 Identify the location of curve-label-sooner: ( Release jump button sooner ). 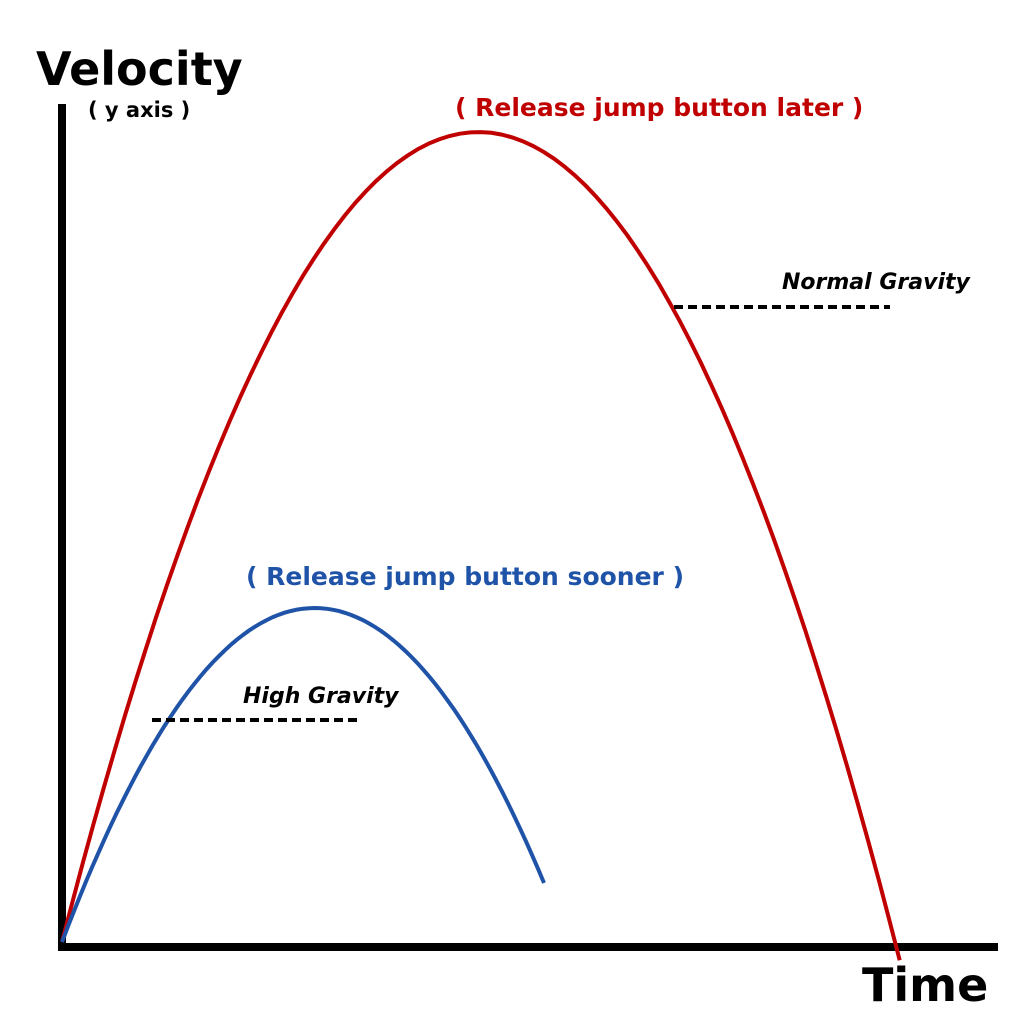
(465, 576).